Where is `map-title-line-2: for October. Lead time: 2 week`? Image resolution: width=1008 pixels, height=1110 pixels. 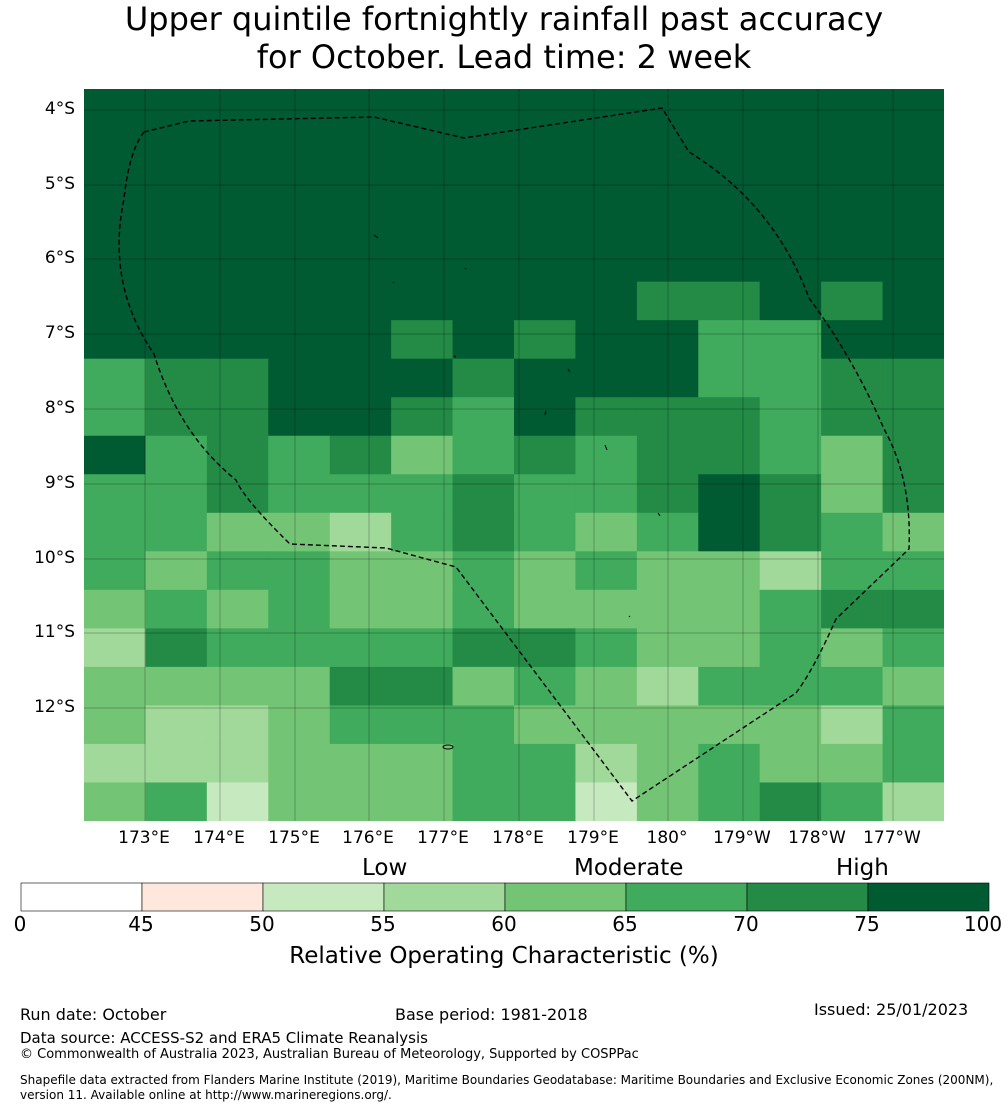
map-title-line-2: for October. Lead time: 2 week is located at coordinates (504, 57).